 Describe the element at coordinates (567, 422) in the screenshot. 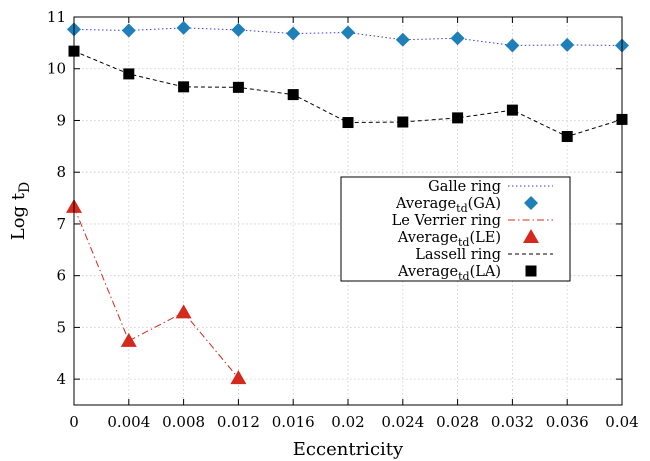

I see `x-tick-label: 0.036` at that location.